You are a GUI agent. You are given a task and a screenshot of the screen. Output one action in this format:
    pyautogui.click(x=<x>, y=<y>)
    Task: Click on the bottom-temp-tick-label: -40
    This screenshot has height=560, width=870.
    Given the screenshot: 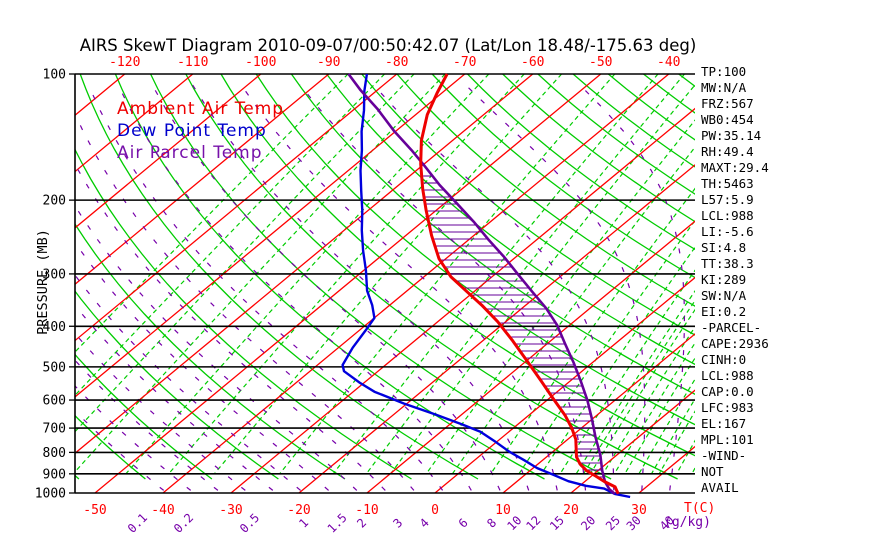 What is the action you would take?
    pyautogui.click(x=162, y=510)
    